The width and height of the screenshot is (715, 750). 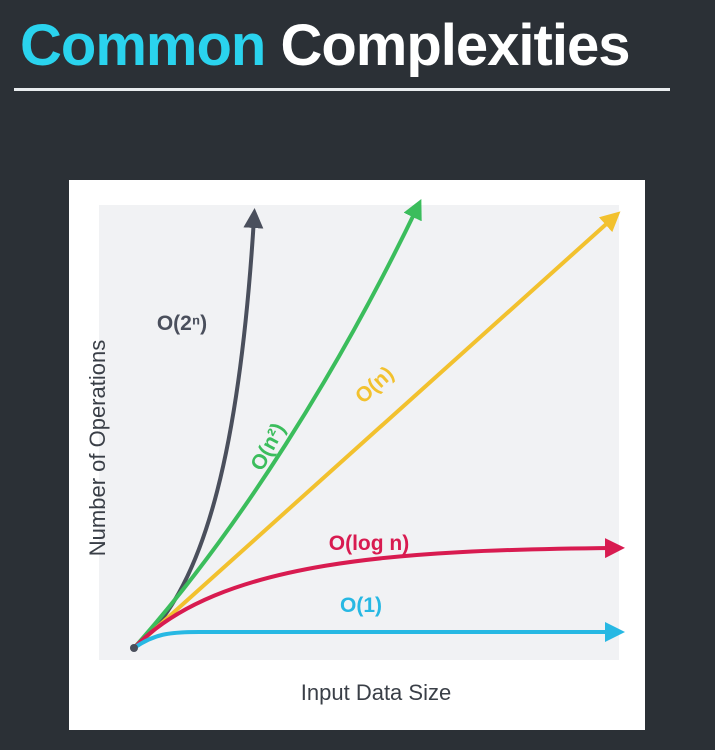 What do you see at coordinates (378, 636) in the screenshot?
I see `curve-constant` at bounding box center [378, 636].